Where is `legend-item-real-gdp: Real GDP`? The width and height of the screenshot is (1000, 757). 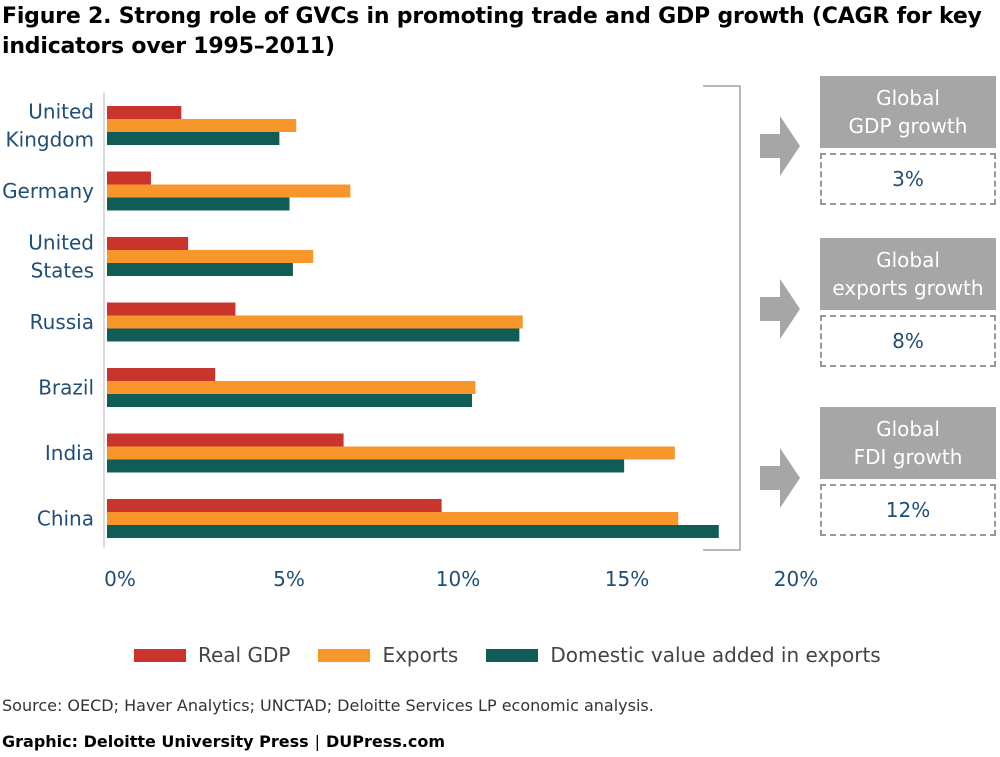 legend-item-real-gdp: Real GDP is located at coordinates (212, 655).